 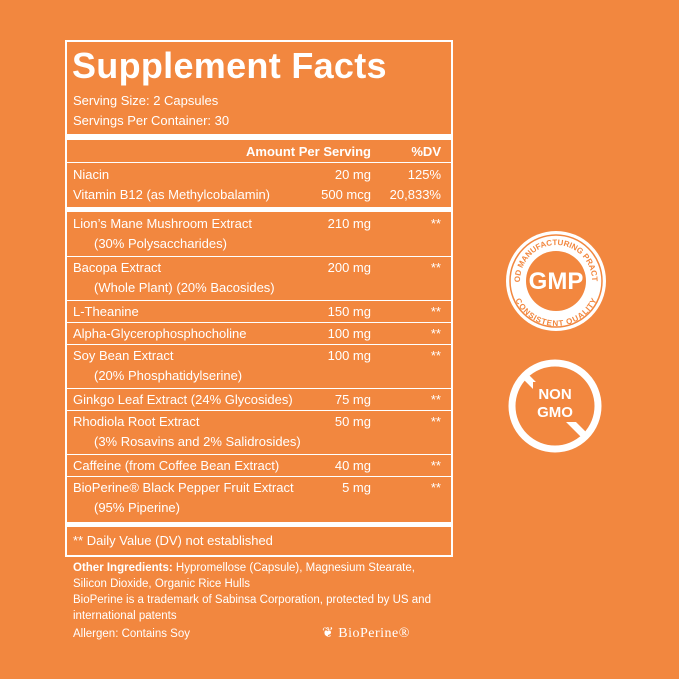 What do you see at coordinates (349, 311) in the screenshot?
I see `nutrient-amount: 150 mg` at bounding box center [349, 311].